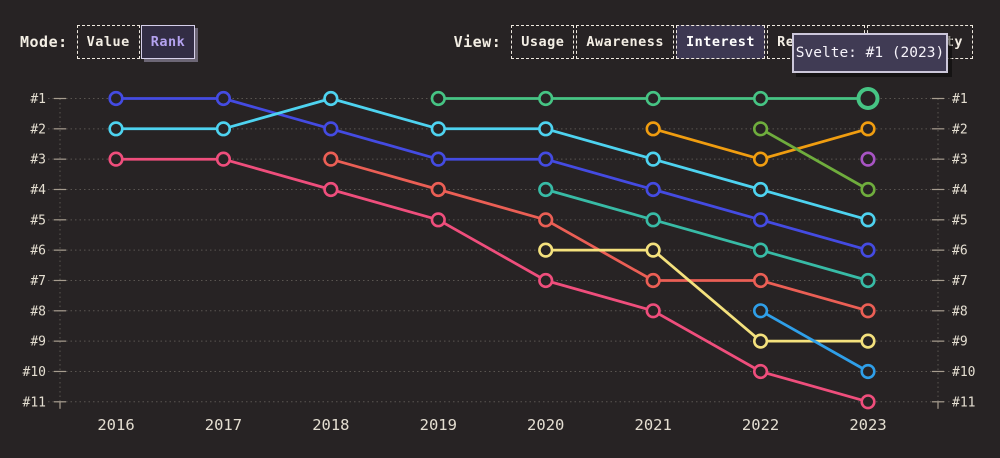 This screenshot has width=1000, height=458. What do you see at coordinates (546, 220) in the screenshot?
I see `marker-red-2020` at bounding box center [546, 220].